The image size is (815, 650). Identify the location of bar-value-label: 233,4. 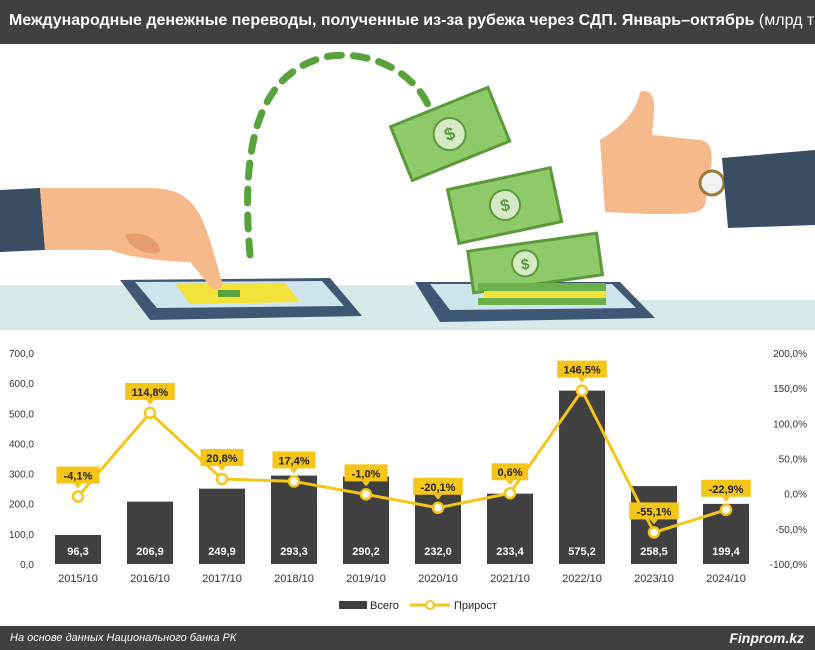
(510, 552).